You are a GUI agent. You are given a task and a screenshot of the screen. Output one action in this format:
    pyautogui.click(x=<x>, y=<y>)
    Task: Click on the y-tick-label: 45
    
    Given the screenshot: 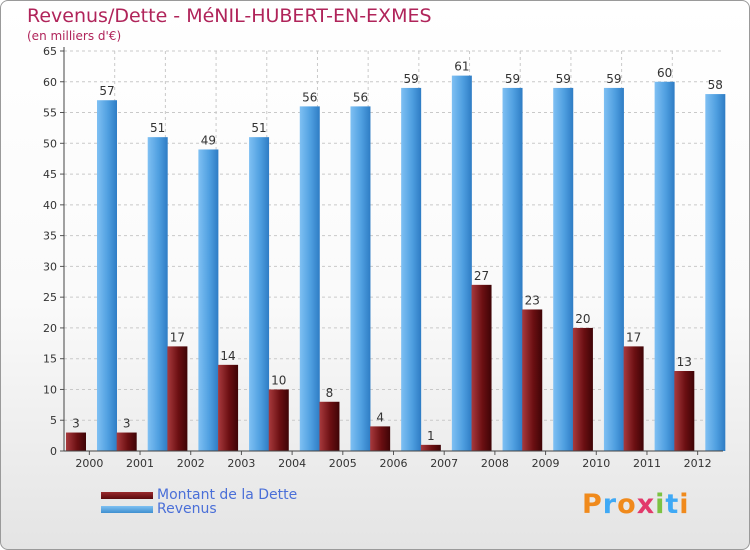 What is the action you would take?
    pyautogui.click(x=50, y=174)
    